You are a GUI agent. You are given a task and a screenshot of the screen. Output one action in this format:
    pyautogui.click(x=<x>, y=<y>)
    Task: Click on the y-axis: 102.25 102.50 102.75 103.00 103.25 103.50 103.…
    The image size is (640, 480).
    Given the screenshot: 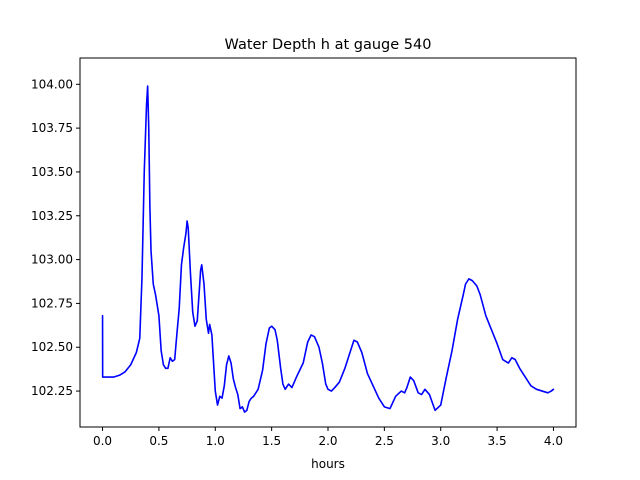 What is the action you would take?
    pyautogui.click(x=55, y=237)
    